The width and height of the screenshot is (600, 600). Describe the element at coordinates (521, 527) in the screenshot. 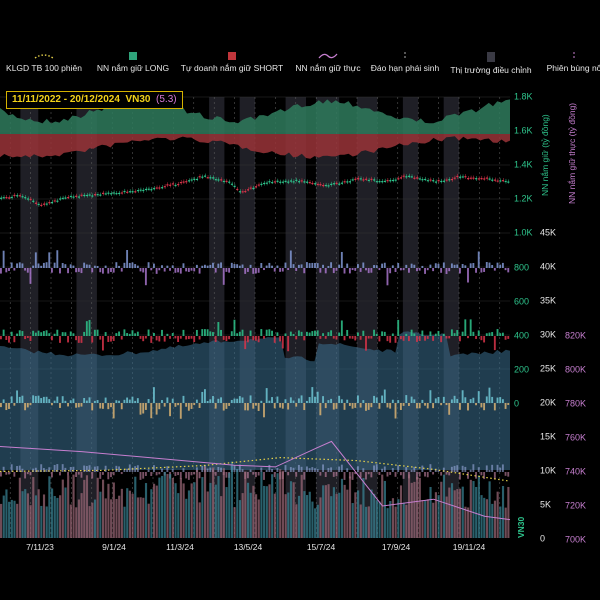

I see `volume-axis-label: VN30` at that location.